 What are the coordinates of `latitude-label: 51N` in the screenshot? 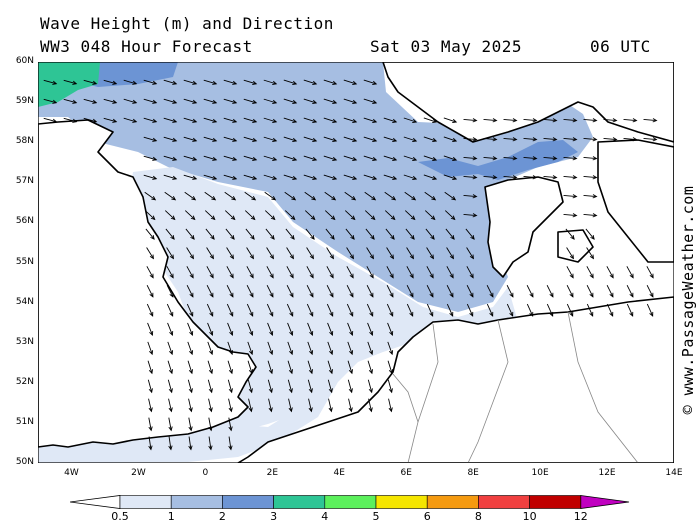 It's located at (24, 421).